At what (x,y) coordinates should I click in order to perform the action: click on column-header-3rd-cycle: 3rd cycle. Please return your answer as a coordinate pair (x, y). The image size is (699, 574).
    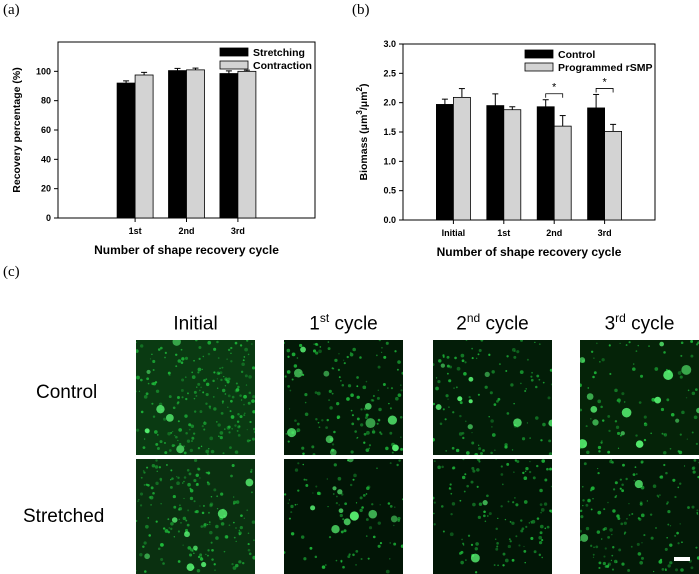
    Looking at the image, I should click on (639, 323).